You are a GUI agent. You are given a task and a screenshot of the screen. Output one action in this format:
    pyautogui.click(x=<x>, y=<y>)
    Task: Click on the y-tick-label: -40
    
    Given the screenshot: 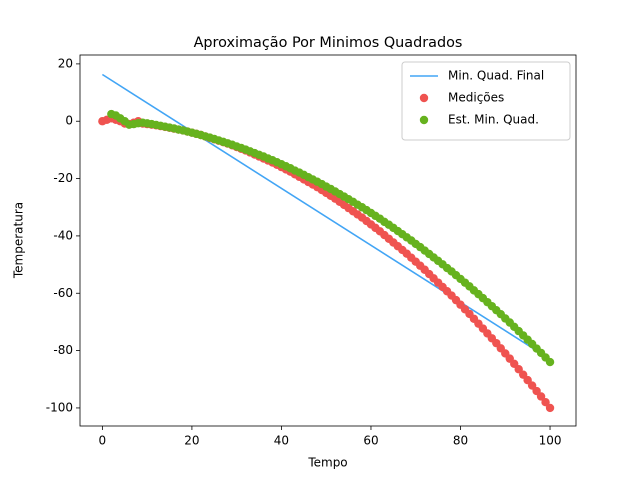 What is the action you would take?
    pyautogui.click(x=63, y=235)
    